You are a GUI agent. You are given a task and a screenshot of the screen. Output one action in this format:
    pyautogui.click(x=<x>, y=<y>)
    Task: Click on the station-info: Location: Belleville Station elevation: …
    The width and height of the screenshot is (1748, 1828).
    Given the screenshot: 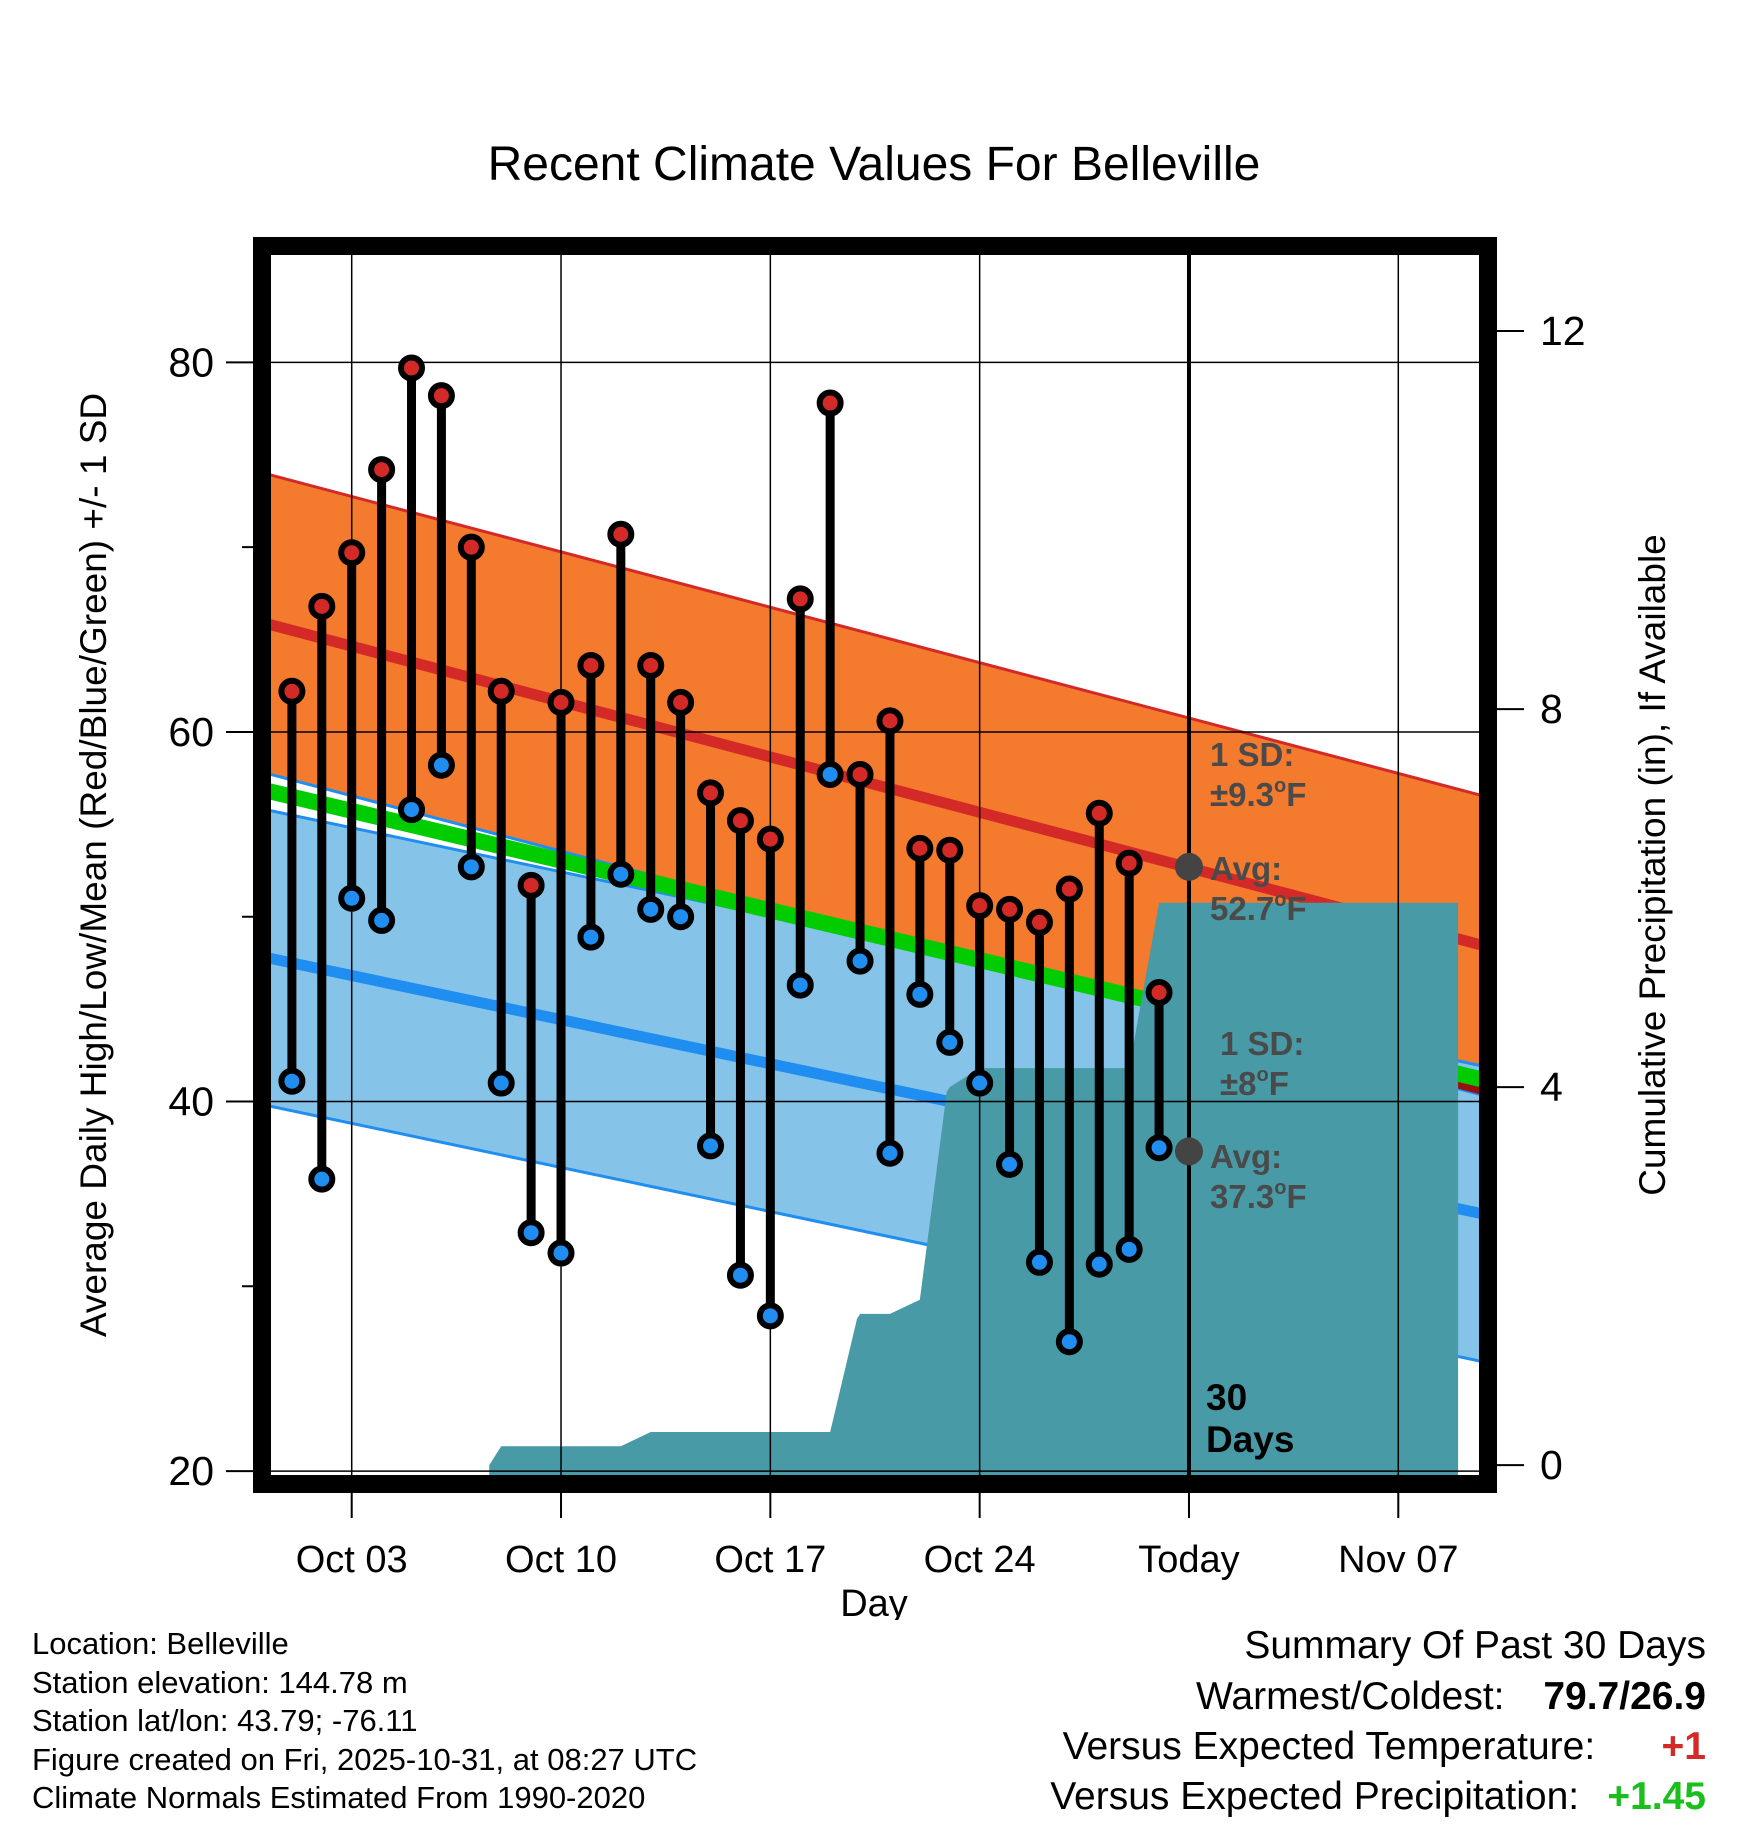 What is the action you would take?
    pyautogui.click(x=364, y=1721)
    